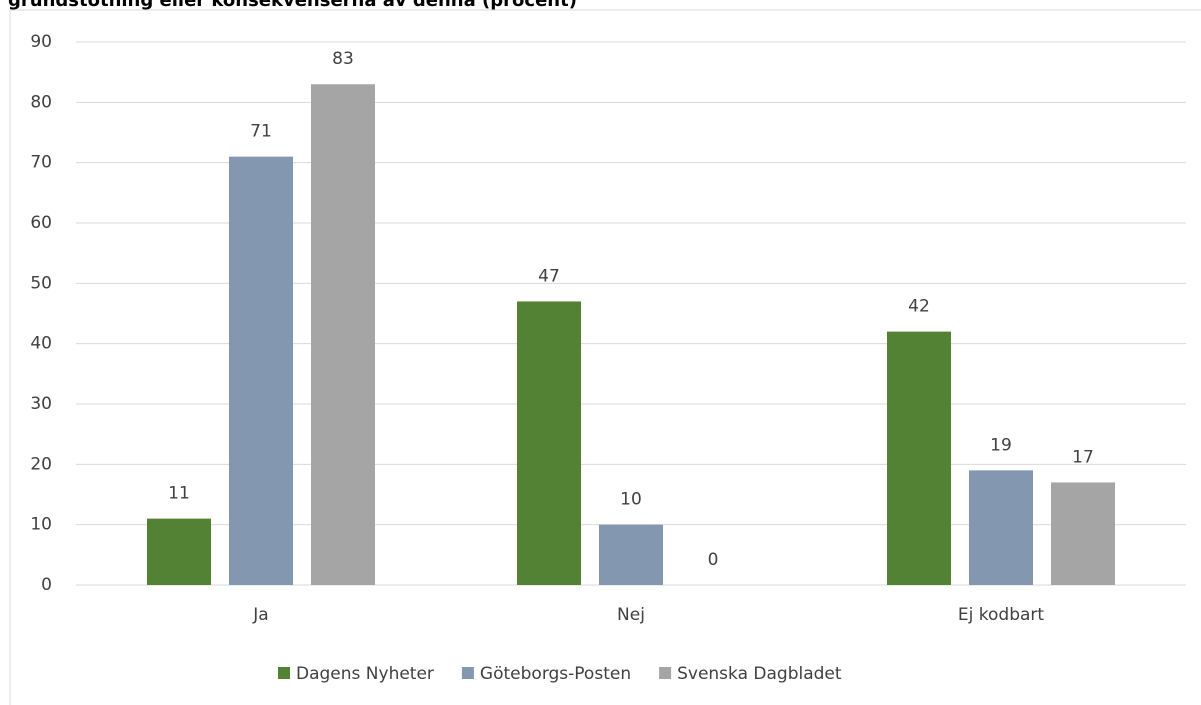 Image resolution: width=1201 pixels, height=705 pixels. Describe the element at coordinates (1001, 615) in the screenshot. I see `x-tick-label: Ej kodbart` at that location.